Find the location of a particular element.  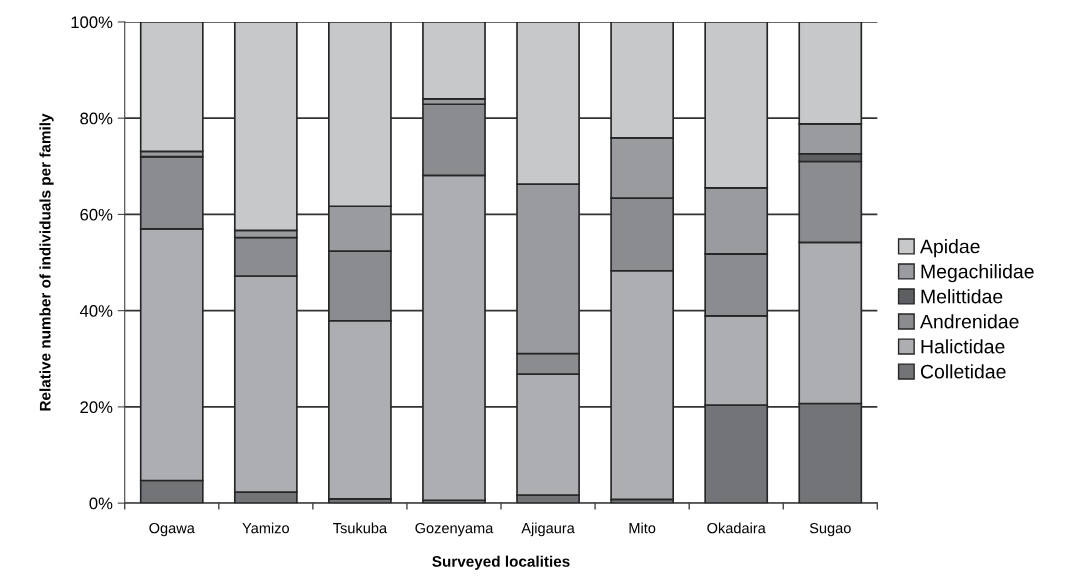

y-axis-title: Relative number of individuals per family is located at coordinates (46, 262).